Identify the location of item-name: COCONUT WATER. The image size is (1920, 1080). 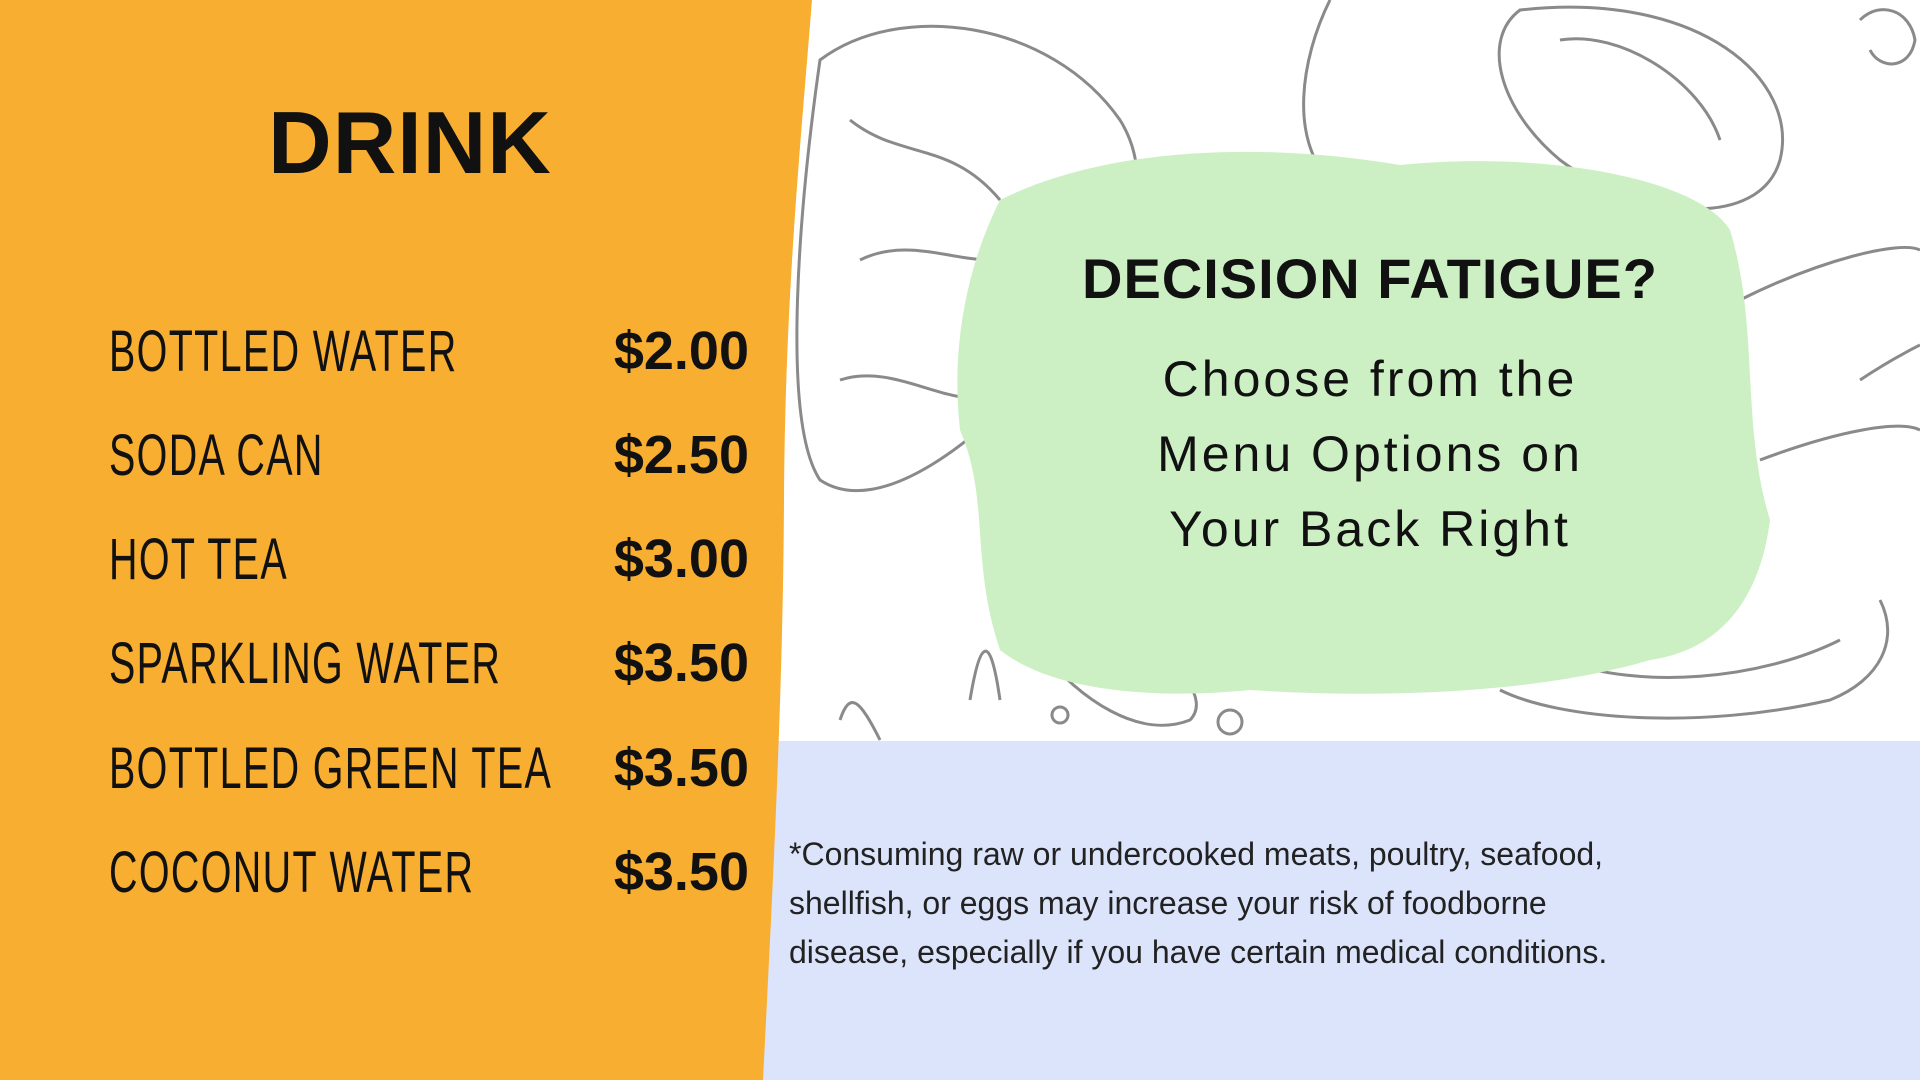
(292, 872).